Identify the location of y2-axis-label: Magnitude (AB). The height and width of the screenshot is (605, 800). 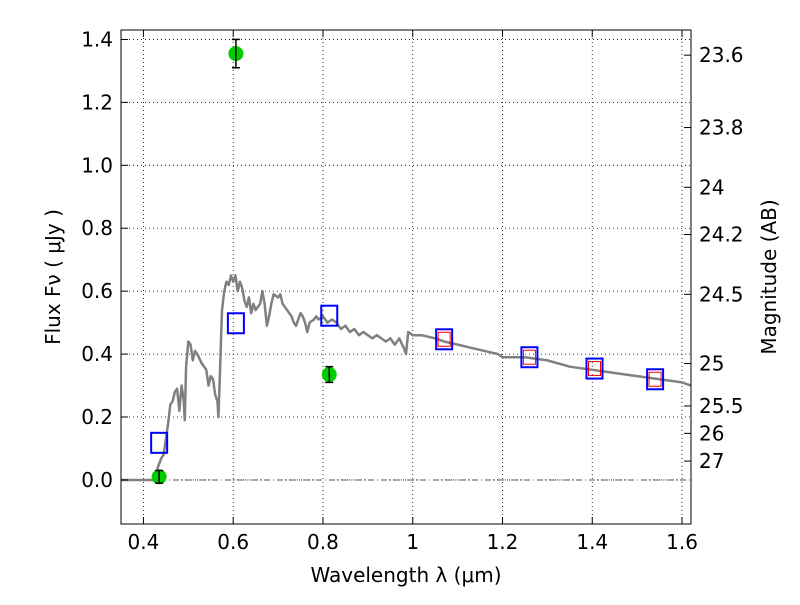
(769, 276).